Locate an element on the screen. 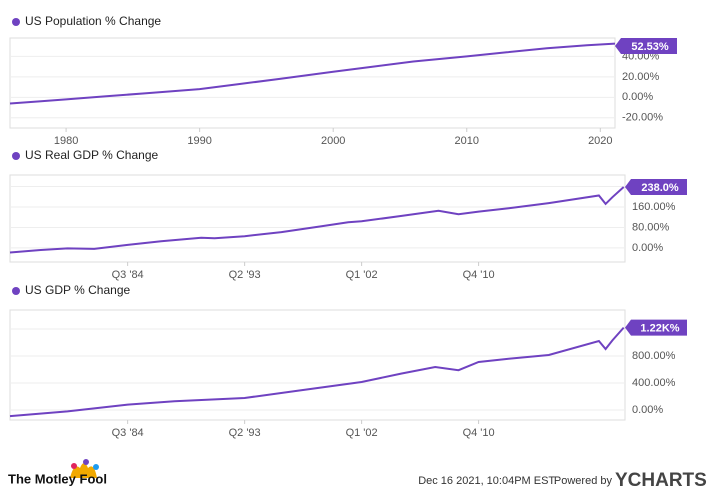 The height and width of the screenshot is (494, 720). value-label-text: 238.0% is located at coordinates (660, 188).